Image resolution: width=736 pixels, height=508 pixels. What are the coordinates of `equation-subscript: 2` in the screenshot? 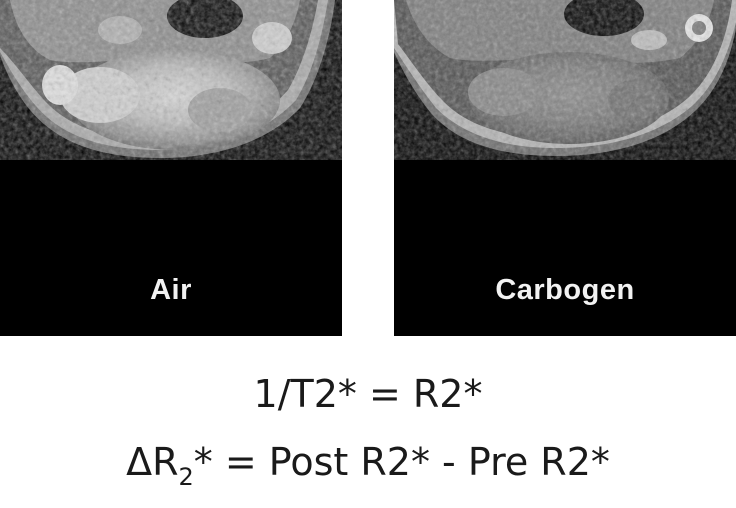 It's located at (186, 477).